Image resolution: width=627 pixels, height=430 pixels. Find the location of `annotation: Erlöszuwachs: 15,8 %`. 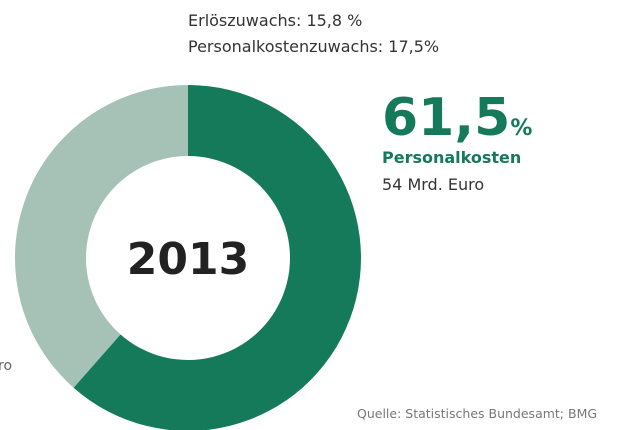

annotation: Erlöszuwachs: 15,8 % is located at coordinates (275, 20).